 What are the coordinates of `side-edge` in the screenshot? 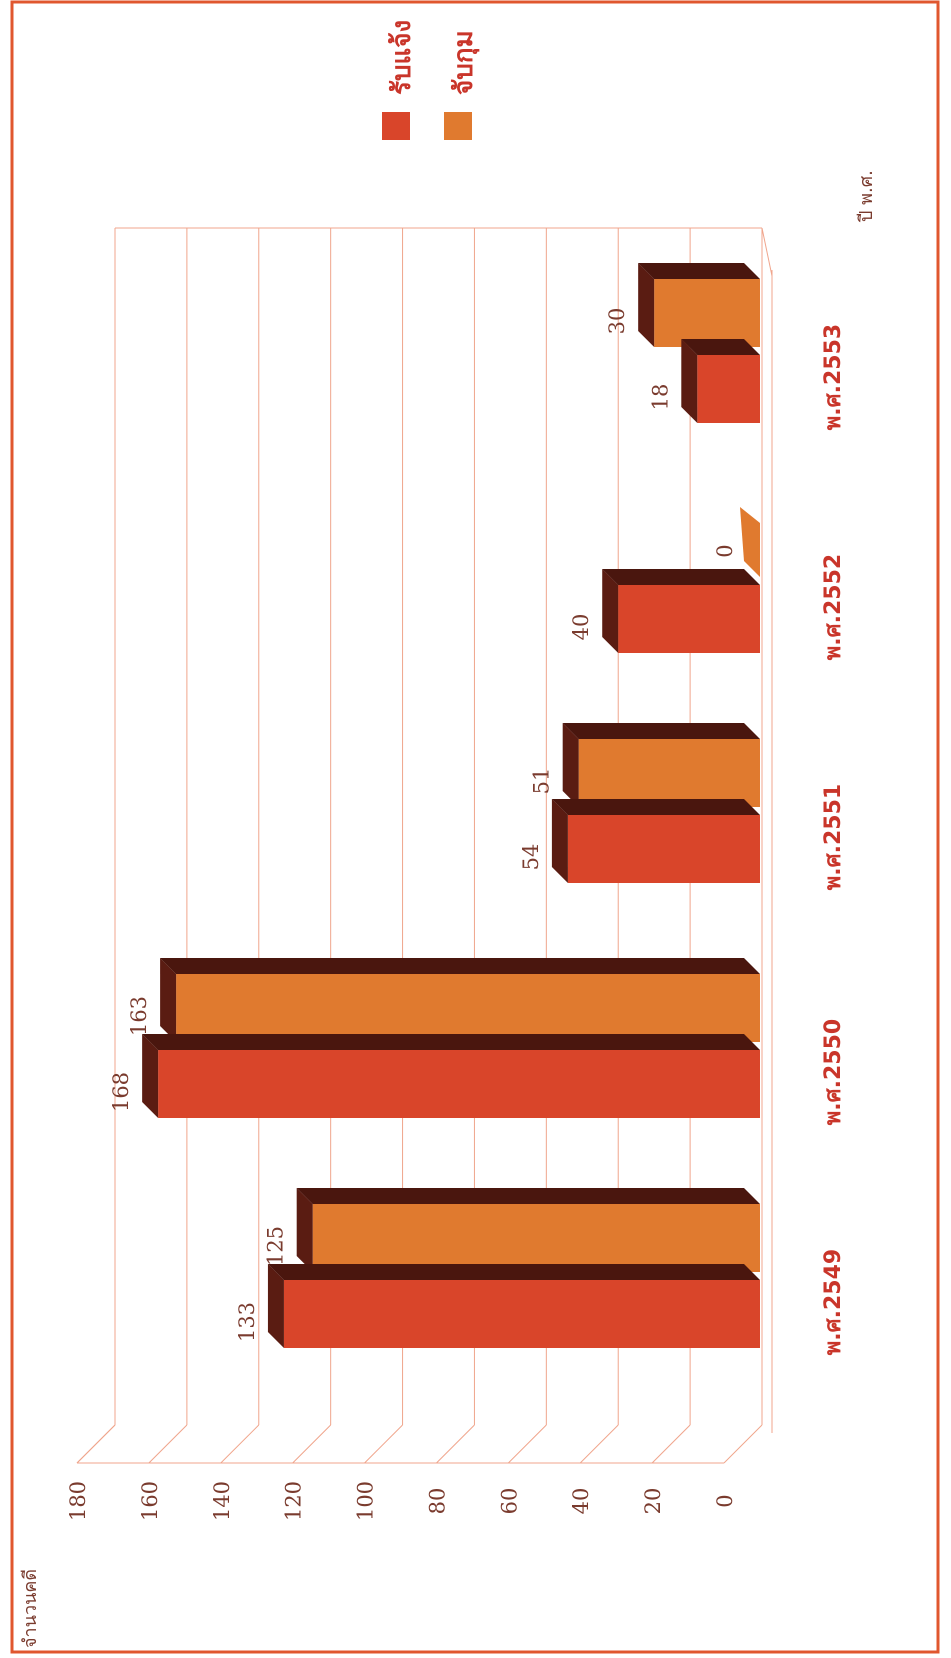 It's located at (96, 1444).